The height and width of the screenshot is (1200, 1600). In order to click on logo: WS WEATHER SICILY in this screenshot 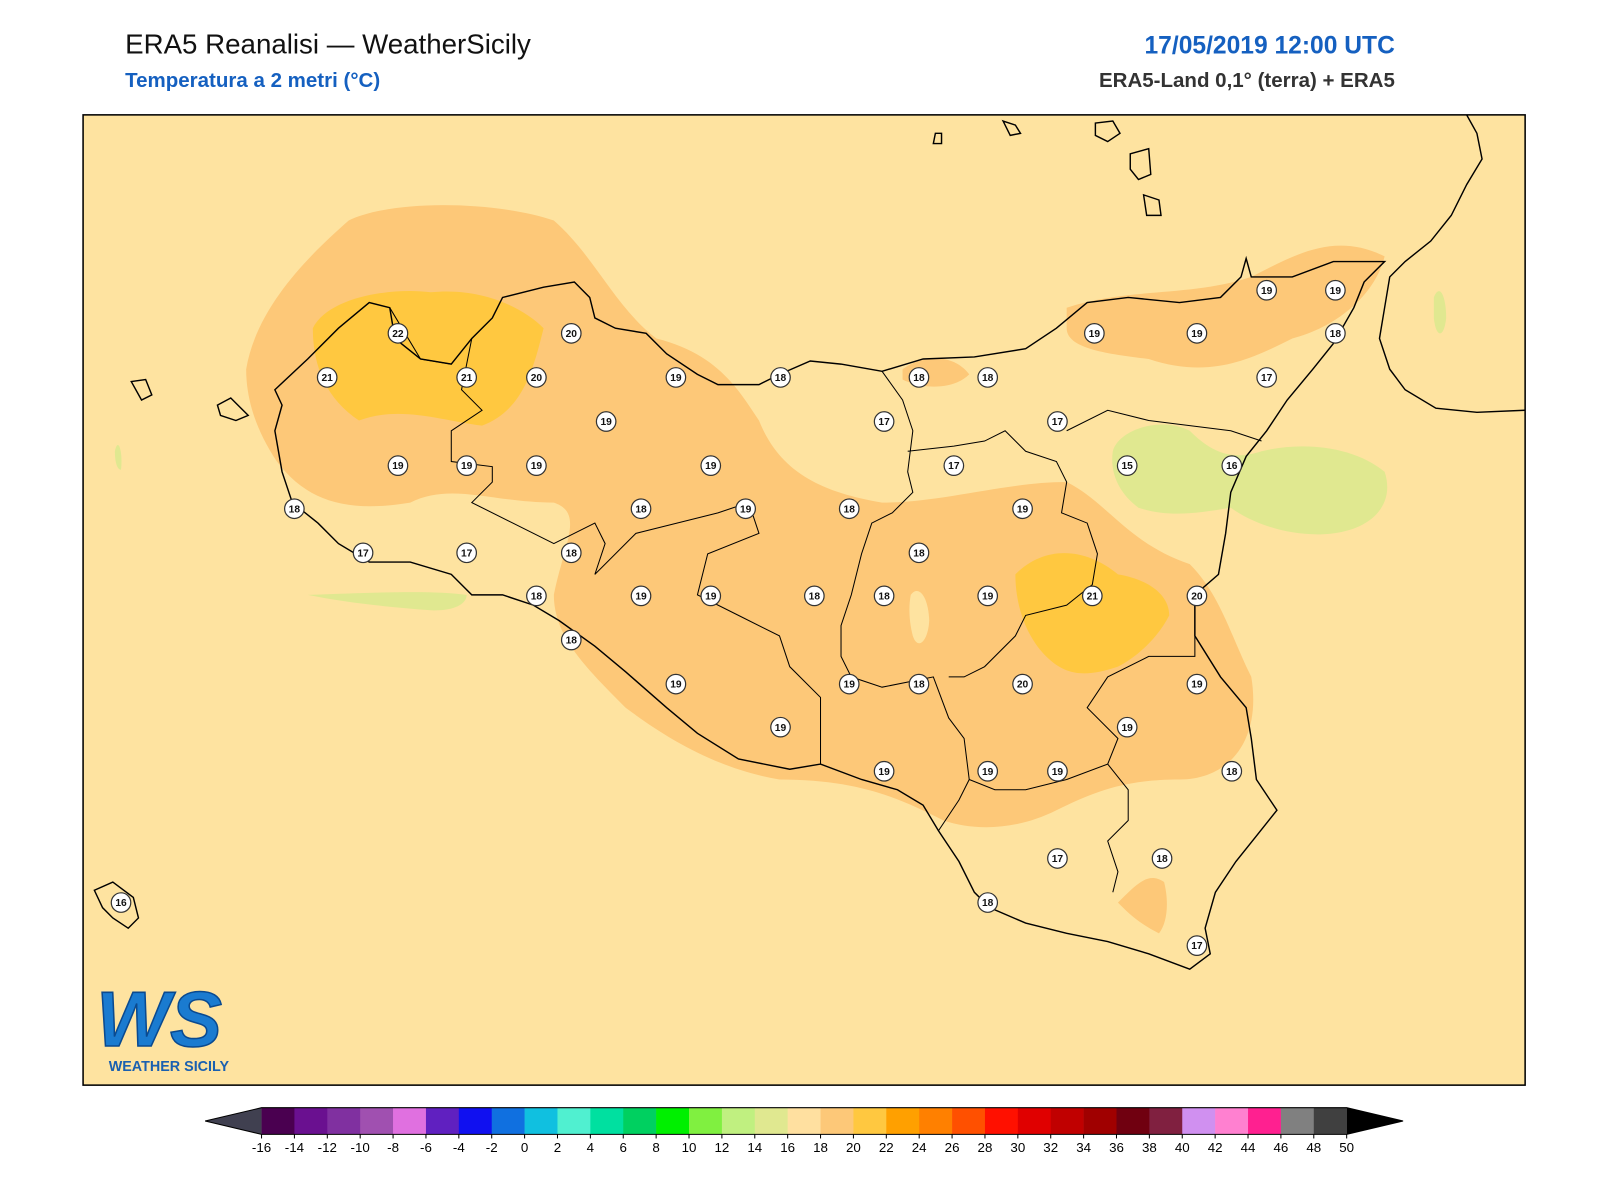, I will do `click(163, 1024)`.